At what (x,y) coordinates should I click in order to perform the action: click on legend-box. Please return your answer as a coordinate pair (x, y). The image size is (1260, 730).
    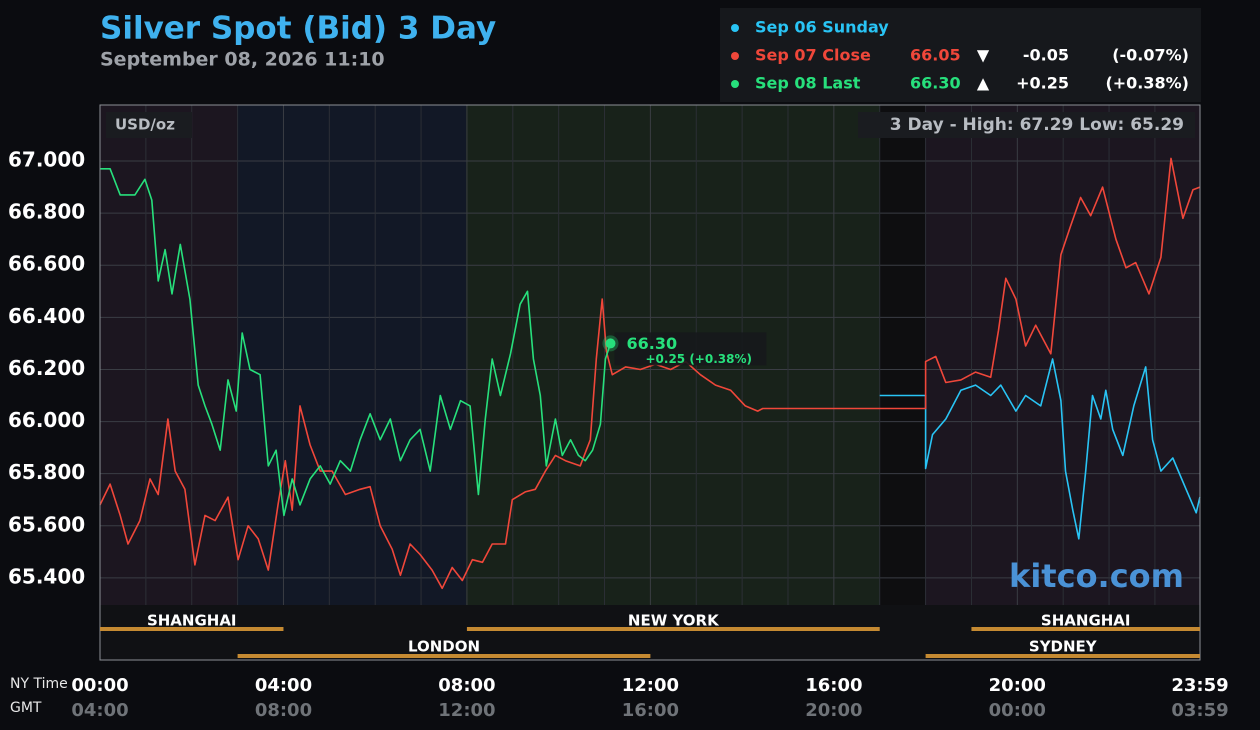
    Looking at the image, I should click on (960, 55).